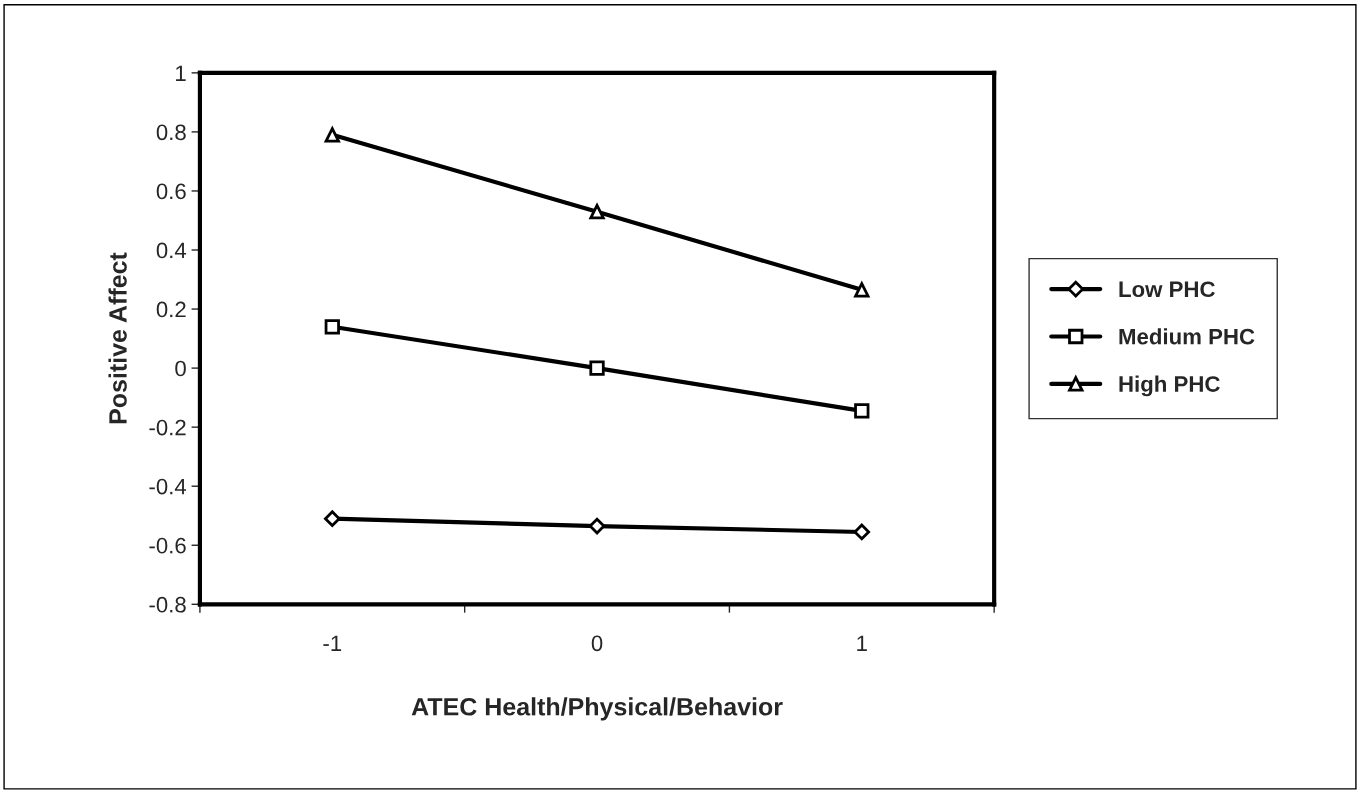 This screenshot has height=792, width=1360. I want to click on legend-label: Medium PHC, so click(1187, 336).